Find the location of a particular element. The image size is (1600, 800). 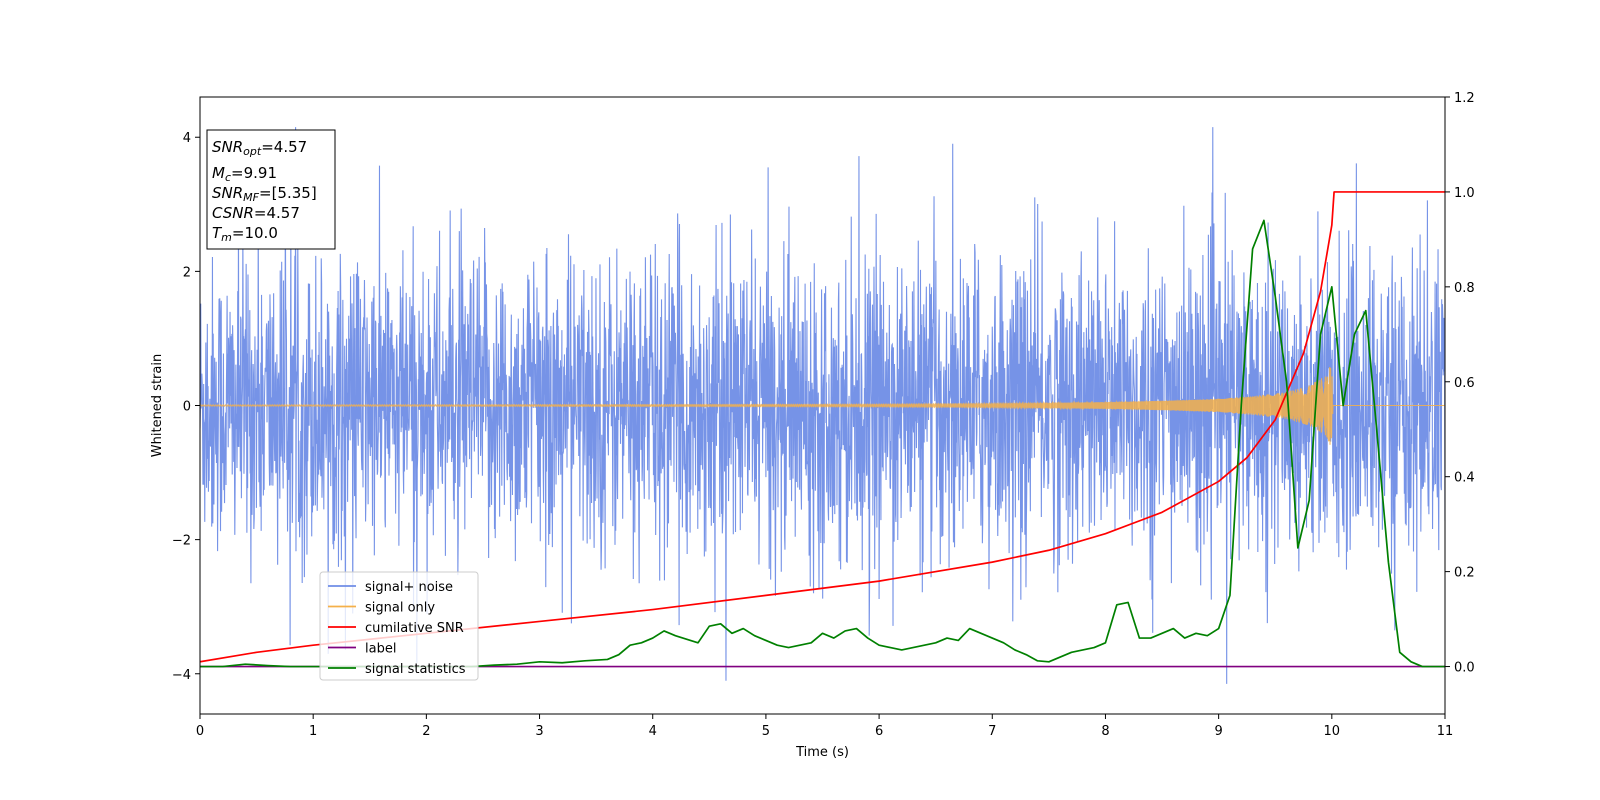

legend-frame is located at coordinates (399, 626).